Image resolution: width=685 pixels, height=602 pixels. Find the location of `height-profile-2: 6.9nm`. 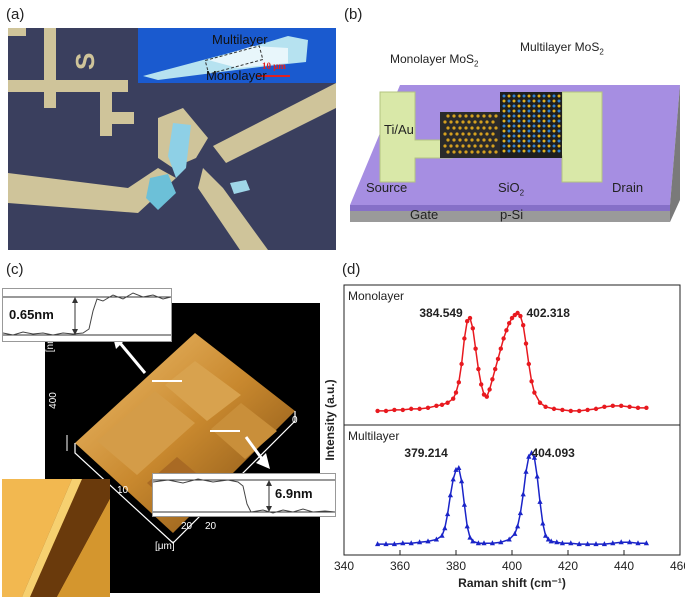

height-profile-2: 6.9nm is located at coordinates (244, 495).